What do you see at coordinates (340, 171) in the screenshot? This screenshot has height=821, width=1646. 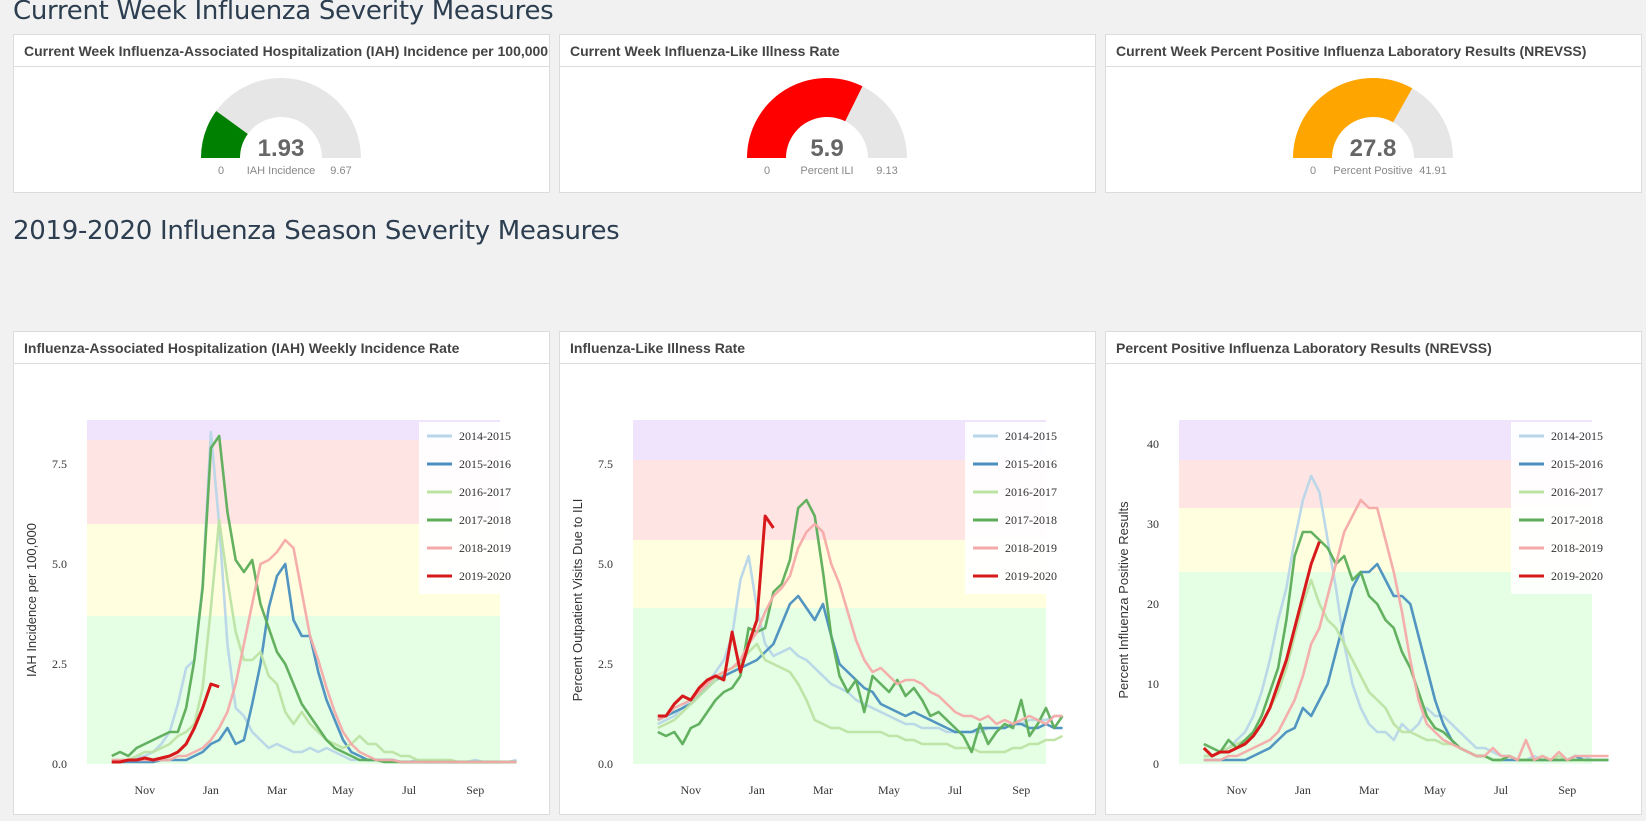 I see `gauge-max: 9.67` at bounding box center [340, 171].